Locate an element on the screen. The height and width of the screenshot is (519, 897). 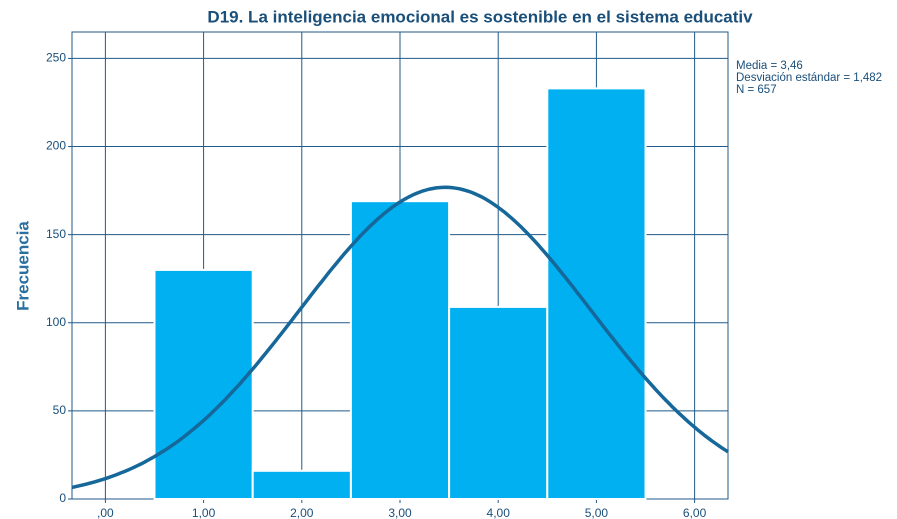
x-tick-label: 6,00 is located at coordinates (695, 512).